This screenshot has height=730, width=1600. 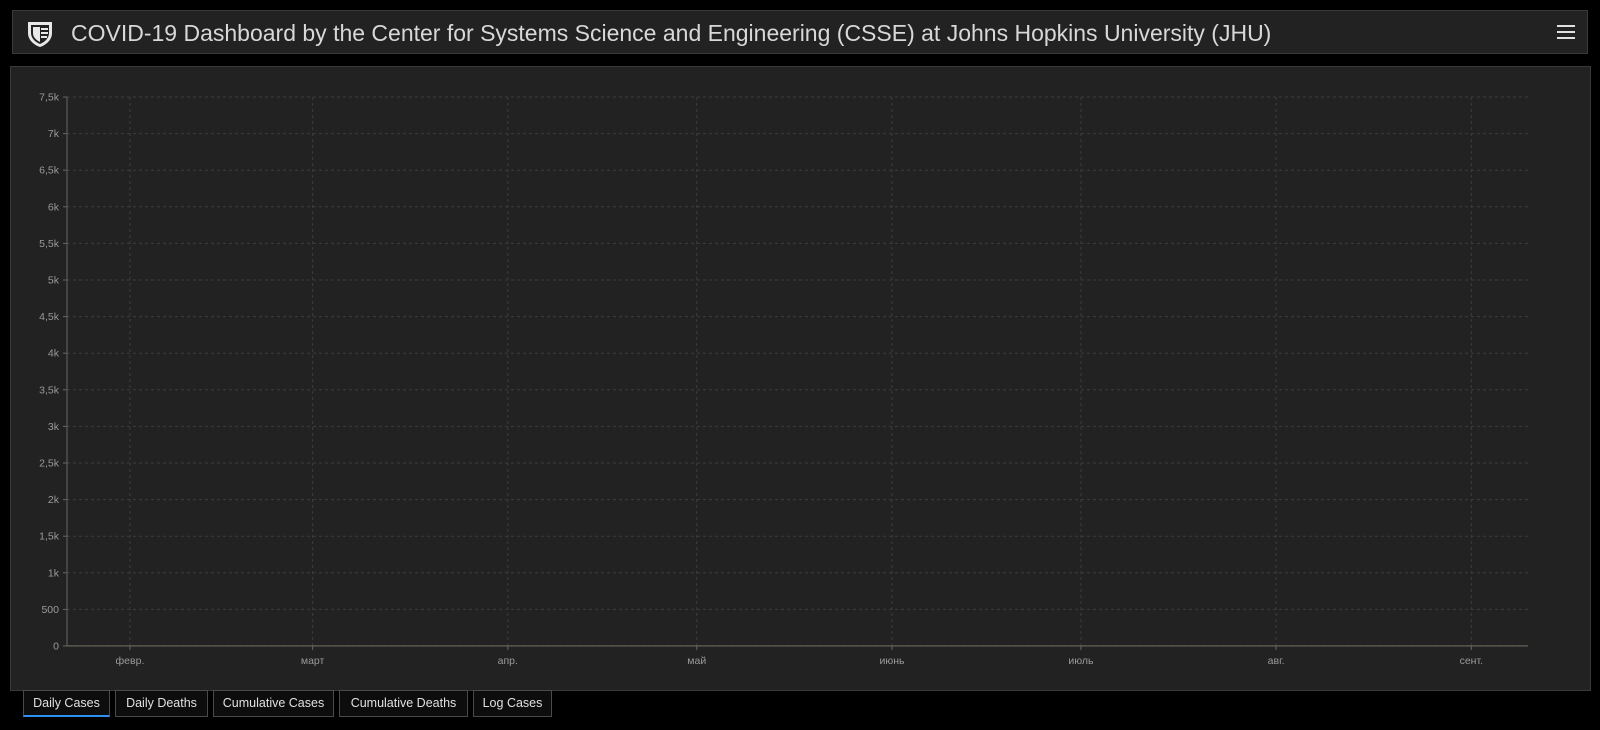 What do you see at coordinates (66, 703) in the screenshot?
I see `tab-daily-cases: Daily Cases` at bounding box center [66, 703].